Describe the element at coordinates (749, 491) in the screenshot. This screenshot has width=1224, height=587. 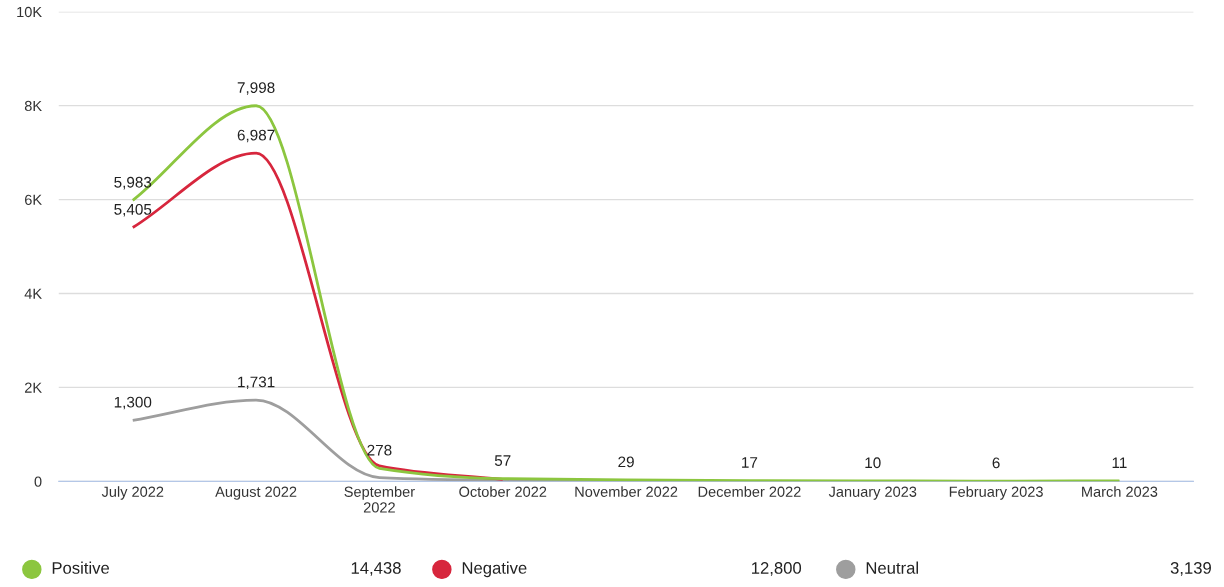
I see `x-tick-label: December 2022` at that location.